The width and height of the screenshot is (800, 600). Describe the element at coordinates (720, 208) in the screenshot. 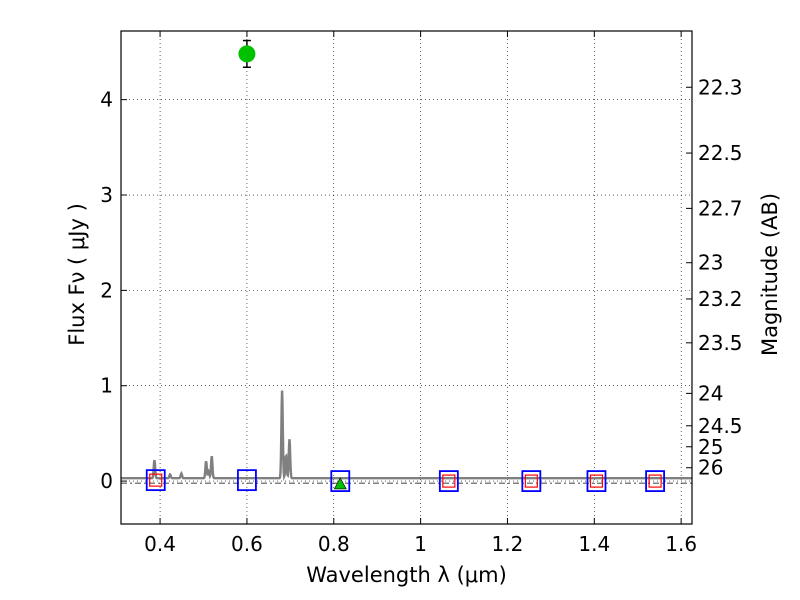

I see `y2-tick-label: 22.7` at that location.